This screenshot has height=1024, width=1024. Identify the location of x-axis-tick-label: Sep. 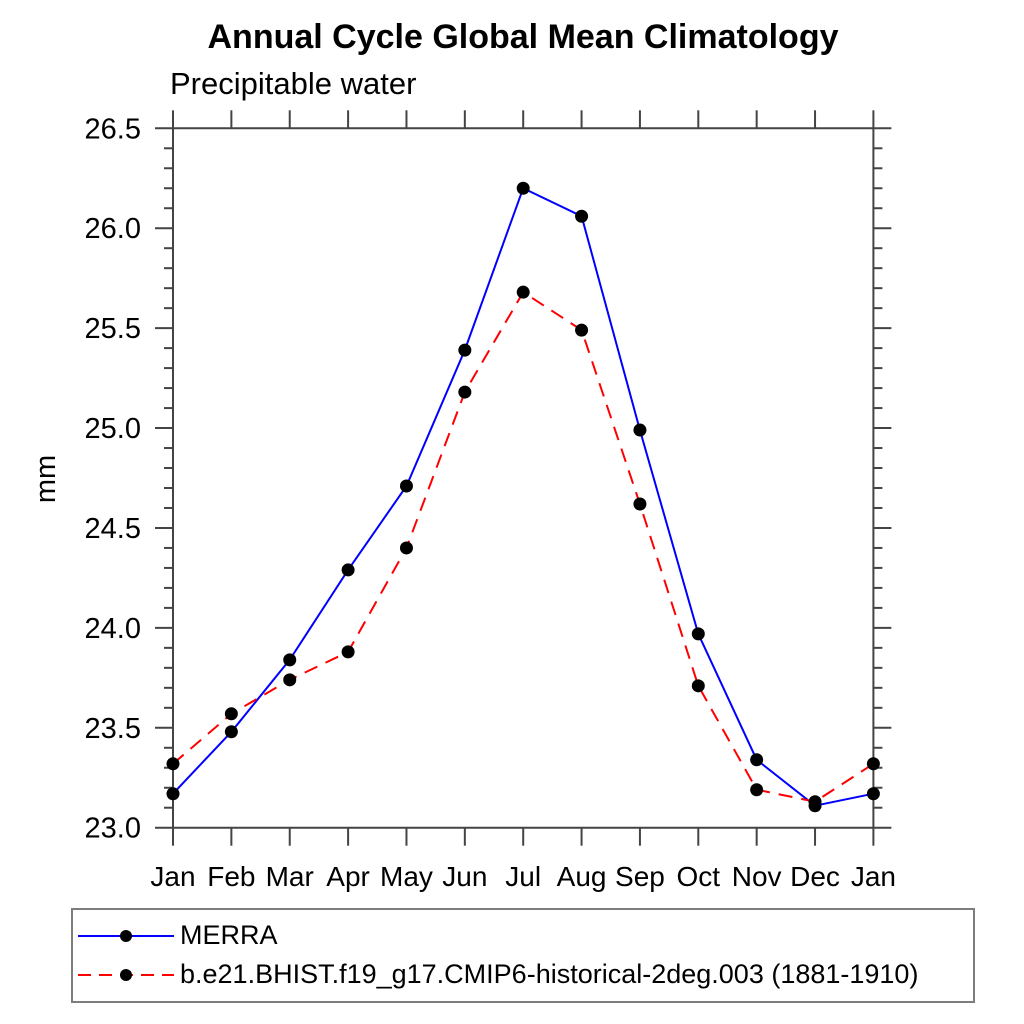
(640, 876).